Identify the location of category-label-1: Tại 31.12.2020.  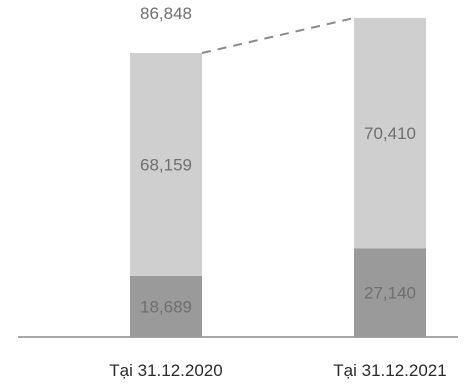
(165, 370).